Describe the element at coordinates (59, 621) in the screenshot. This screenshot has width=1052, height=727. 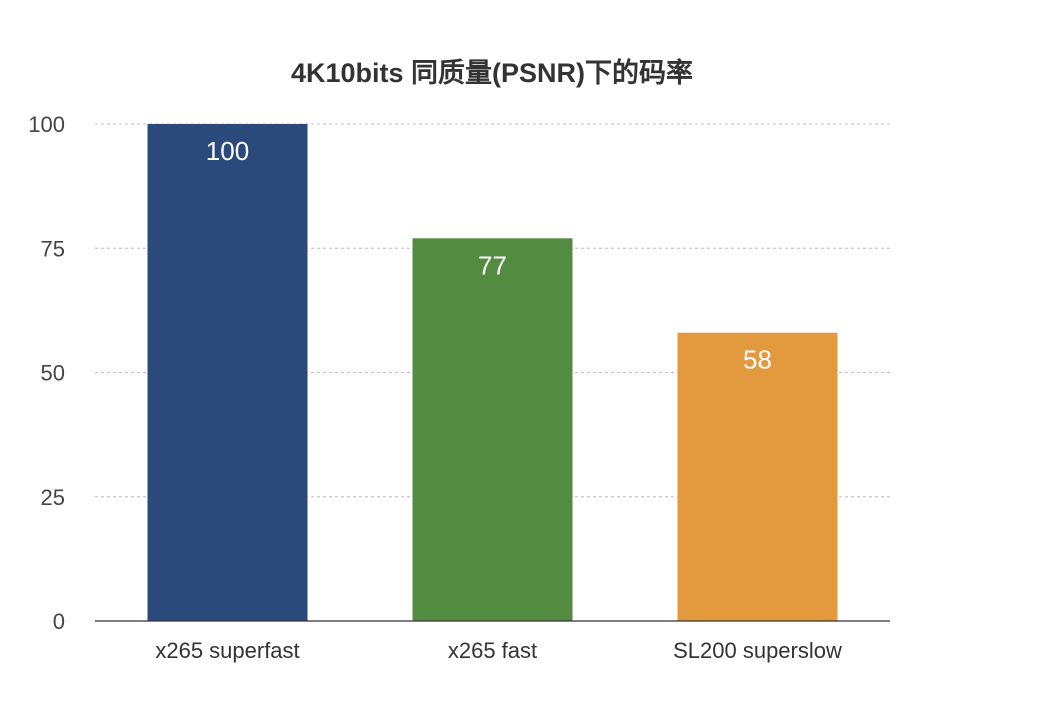
I see `y-tick-label: 0` at that location.